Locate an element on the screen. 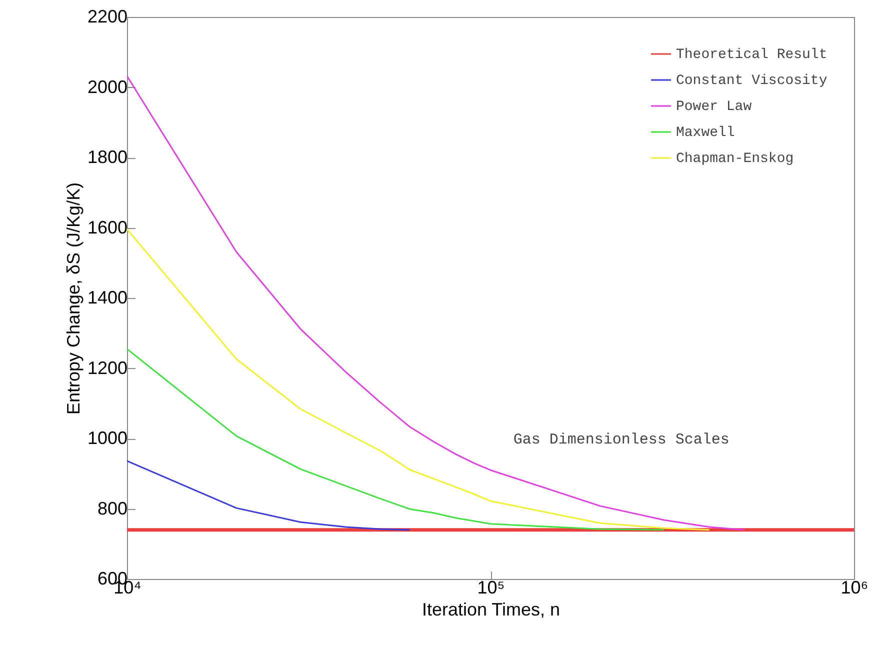  legend-label: Constant Viscosity is located at coordinates (752, 81).